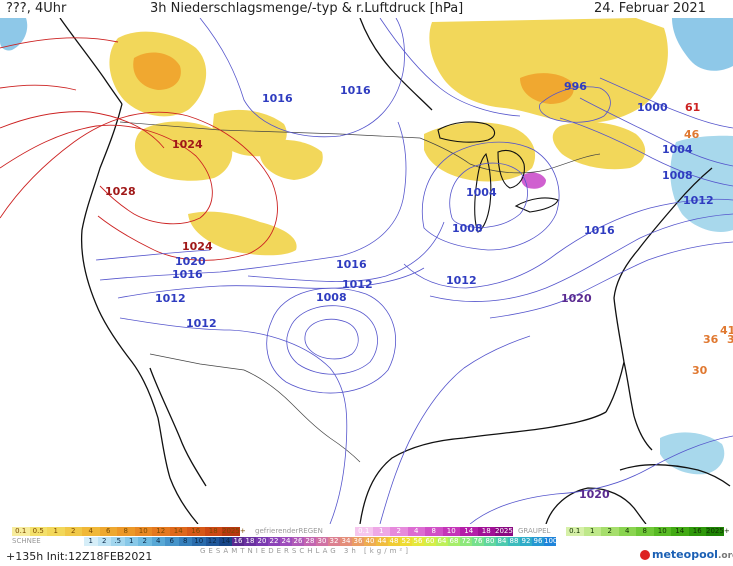 The image size is (733, 566). I want to click on isobar-1016-west, so click(253, 201).